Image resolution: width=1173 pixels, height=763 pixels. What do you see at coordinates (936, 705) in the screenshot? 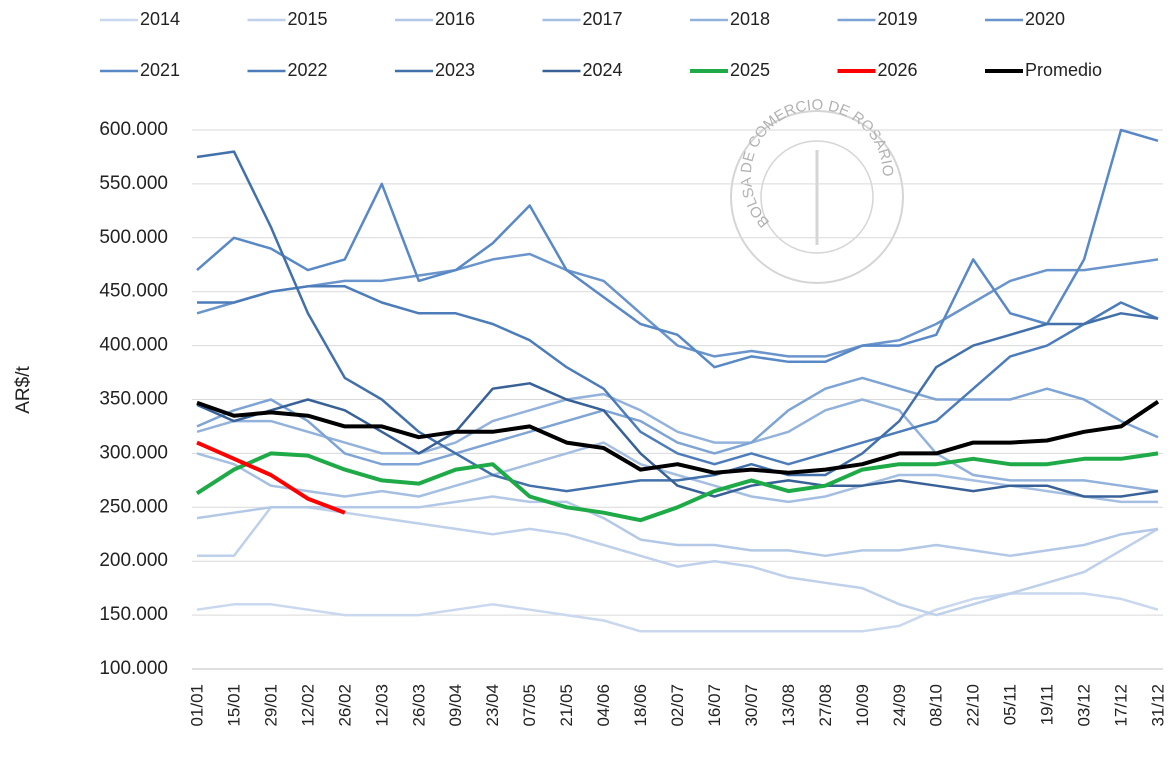
I see `x-tick-label: 08/10` at bounding box center [936, 705].